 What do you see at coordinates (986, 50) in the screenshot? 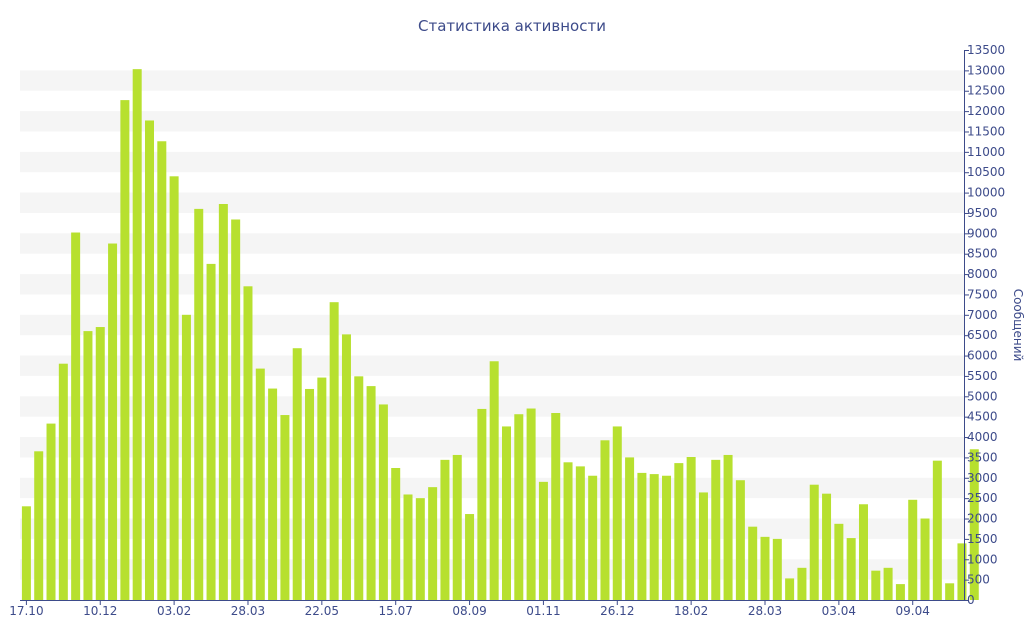
I see `y-tick-label: 13500` at bounding box center [986, 50].